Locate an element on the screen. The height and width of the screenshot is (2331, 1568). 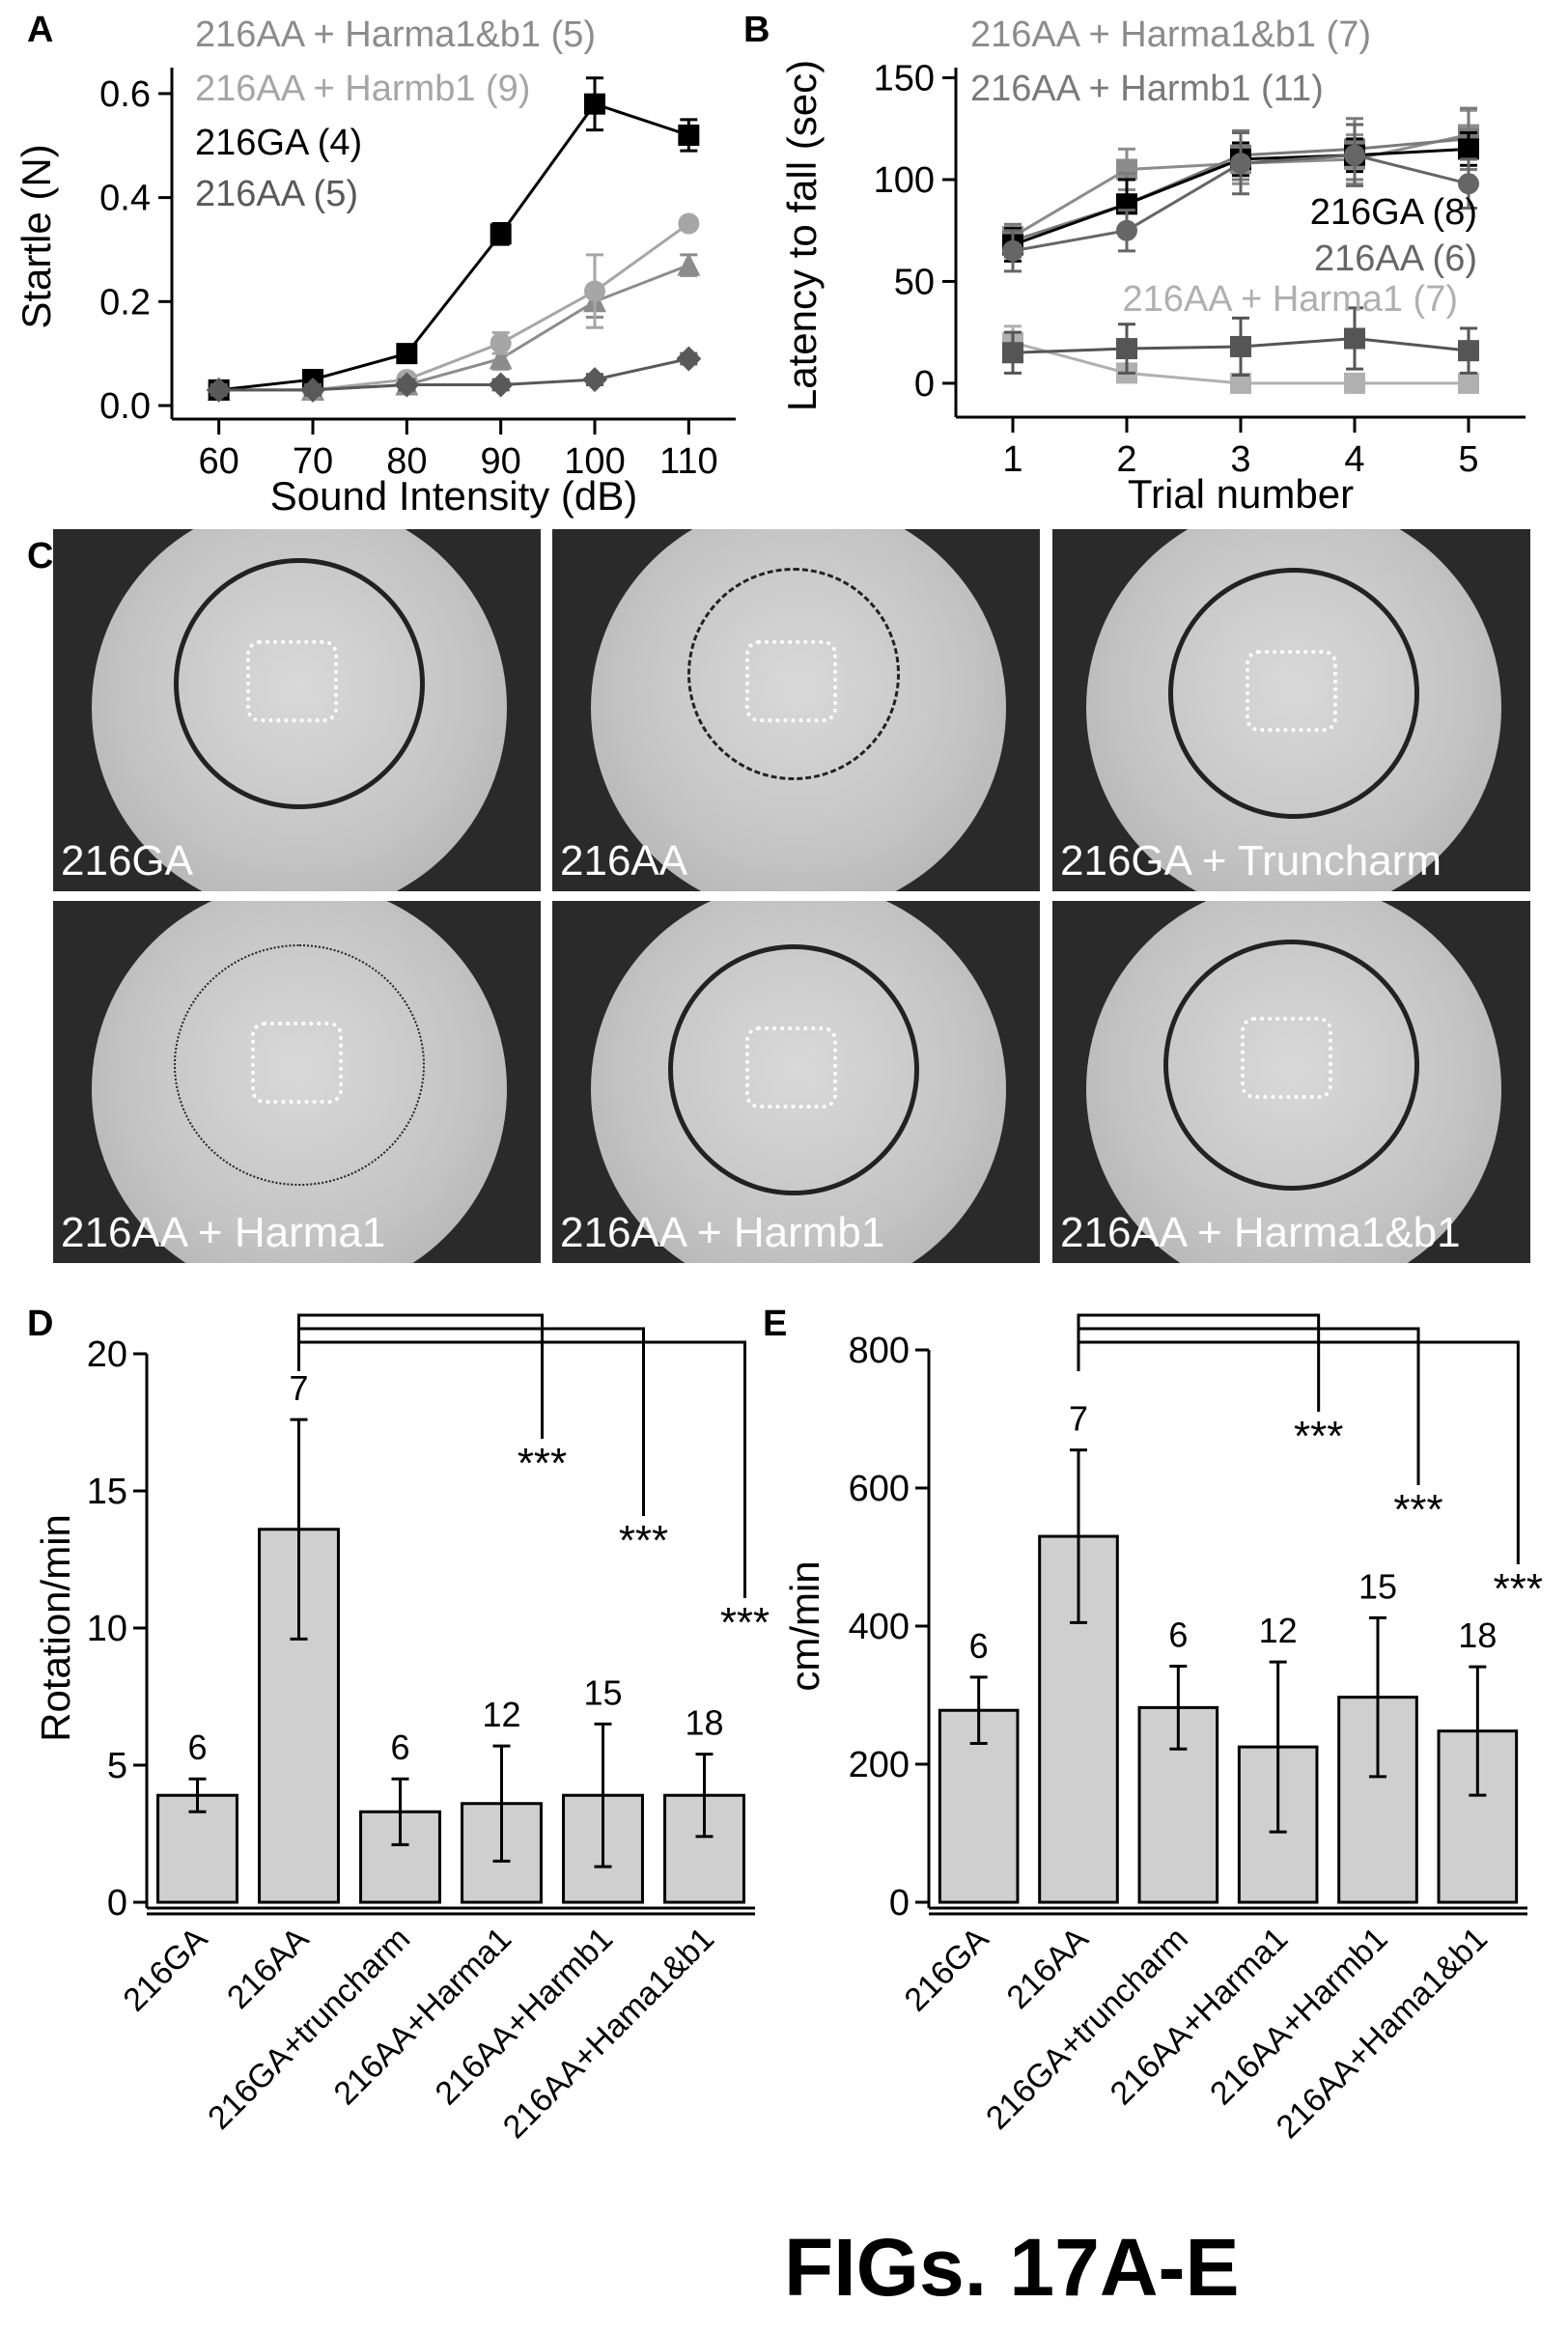
figure-title: FIGs. 17A-E is located at coordinates (1012, 2268).